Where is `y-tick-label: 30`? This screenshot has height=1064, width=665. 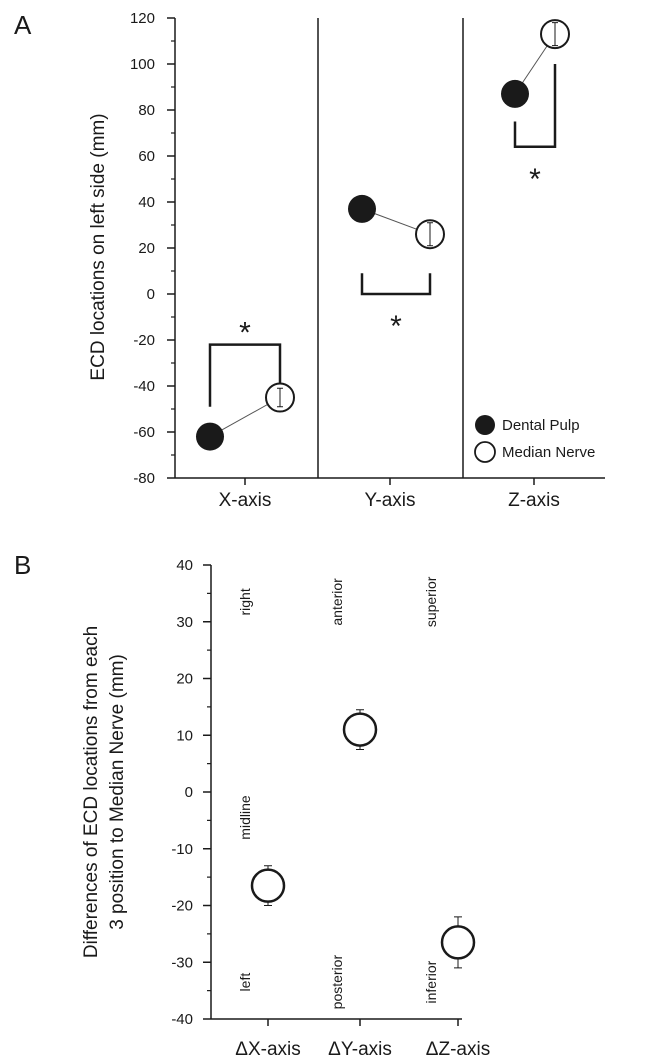
y-tick-label: 30 is located at coordinates (184, 622).